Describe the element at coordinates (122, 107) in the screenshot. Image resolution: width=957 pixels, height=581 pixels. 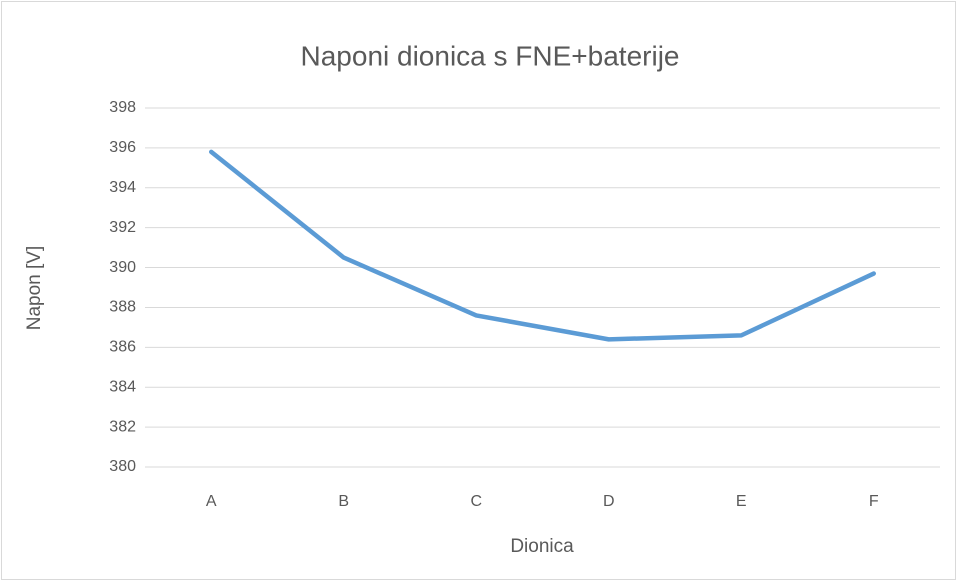
I see `y-tick-label: 398` at that location.